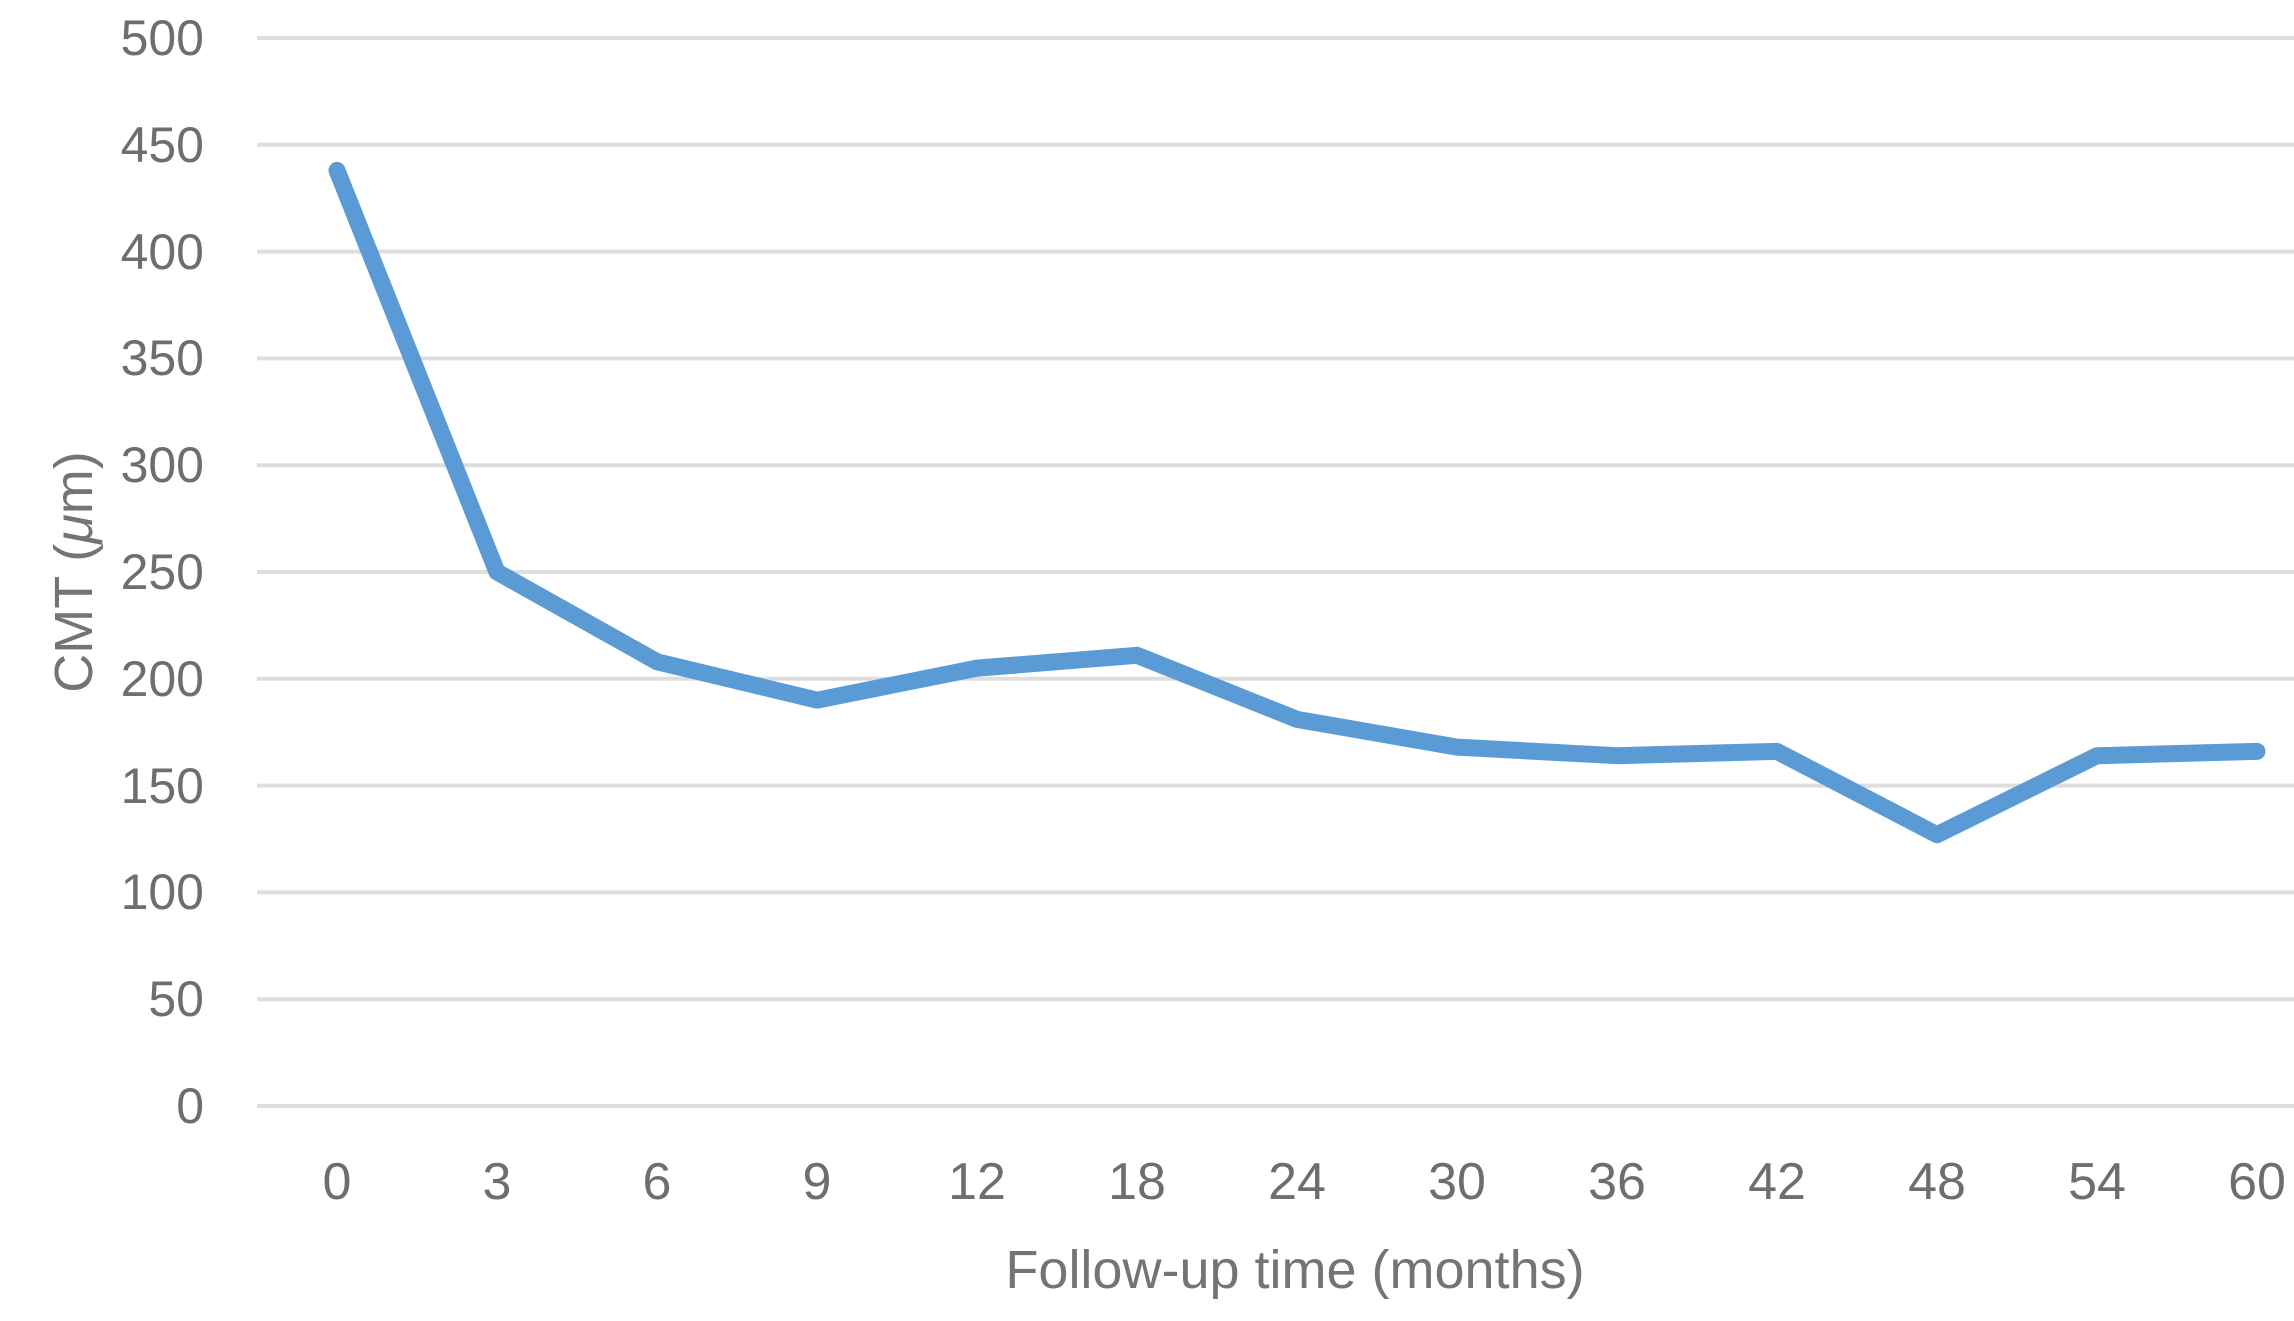 The height and width of the screenshot is (1321, 2294). I want to click on x-axis-tick-label: 6, so click(657, 1182).